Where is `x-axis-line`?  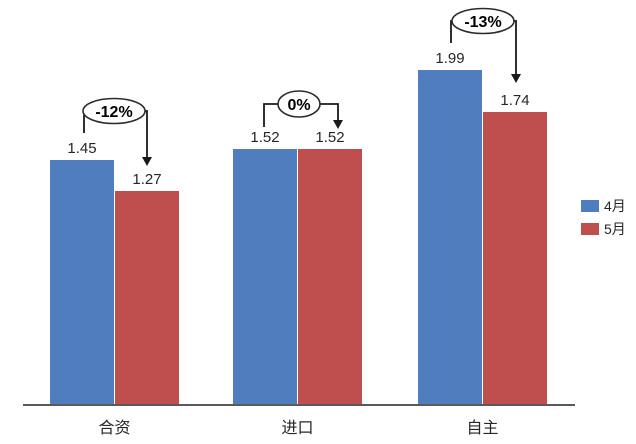
x-axis-line is located at coordinates (299, 405).